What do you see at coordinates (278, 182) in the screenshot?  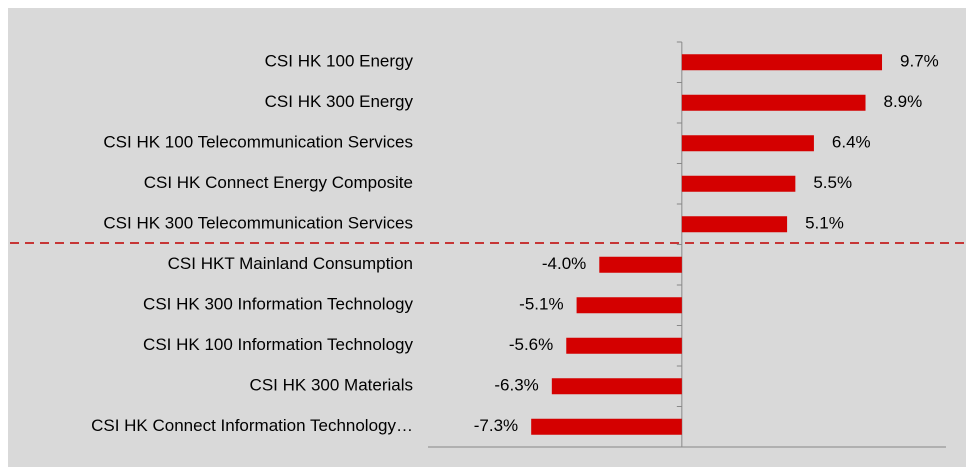 I see `category-label: CSI HK Connect Energy Composite` at bounding box center [278, 182].